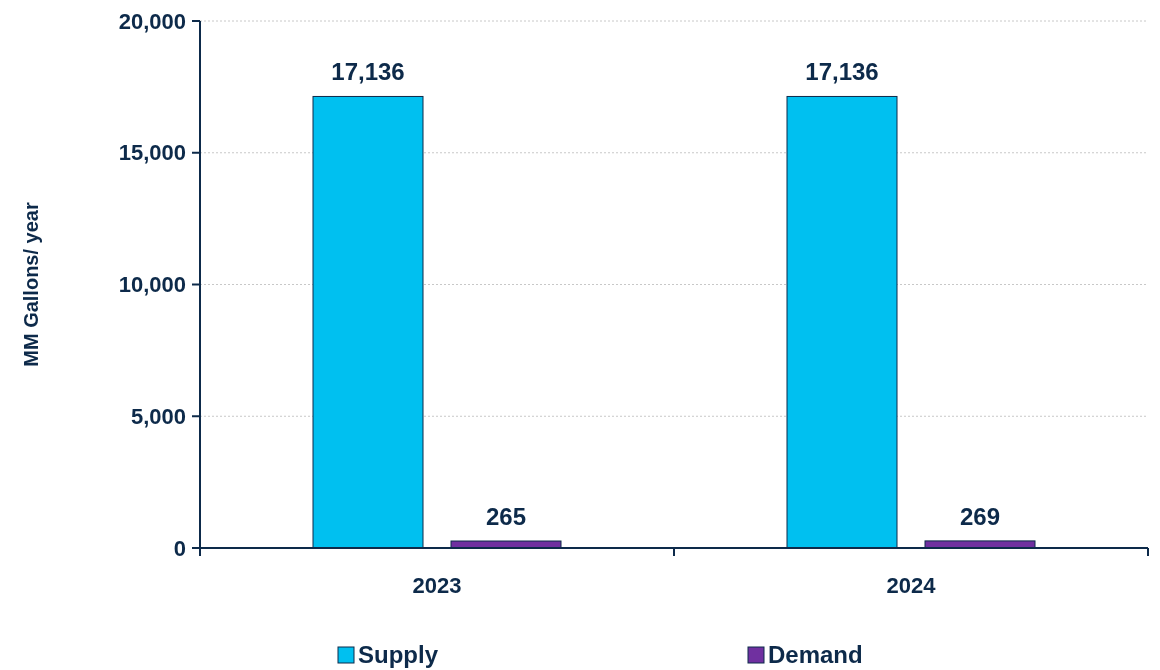 The image size is (1160, 670). I want to click on y-tick-label: 5,000, so click(158, 416).